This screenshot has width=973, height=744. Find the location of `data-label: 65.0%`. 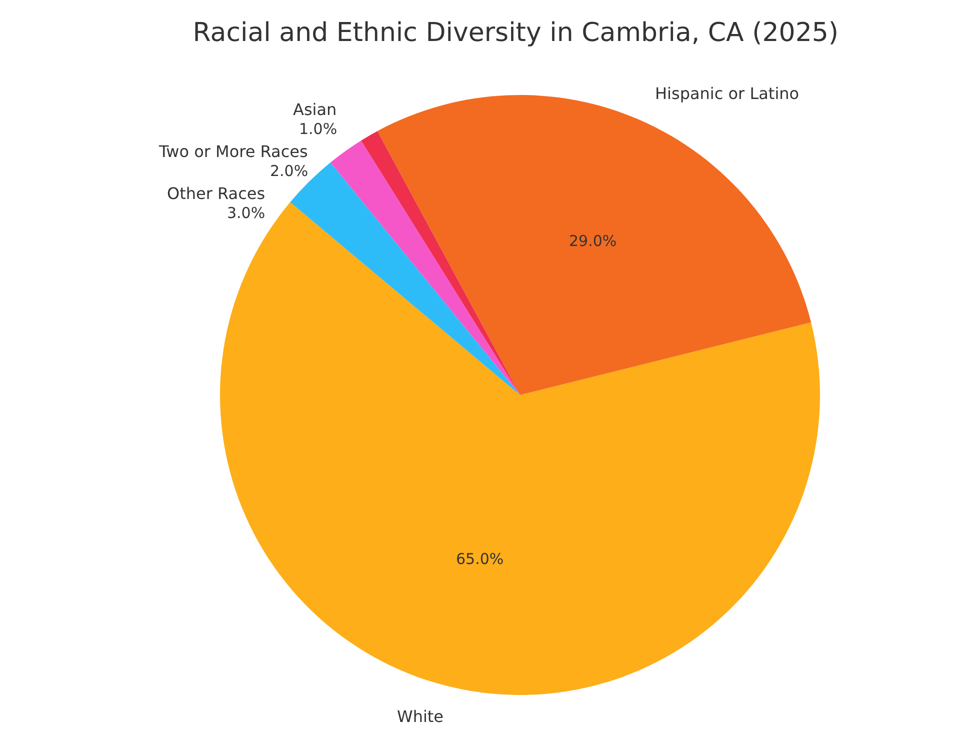

data-label: 65.0% is located at coordinates (480, 559).